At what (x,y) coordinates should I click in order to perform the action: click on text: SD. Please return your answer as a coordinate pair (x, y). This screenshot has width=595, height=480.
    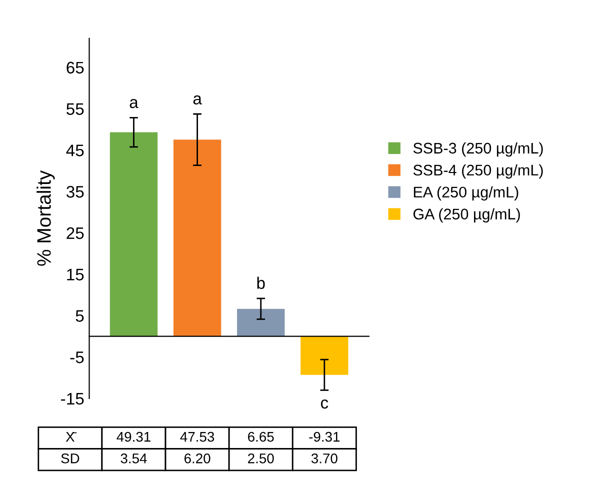
    Looking at the image, I should click on (70, 458).